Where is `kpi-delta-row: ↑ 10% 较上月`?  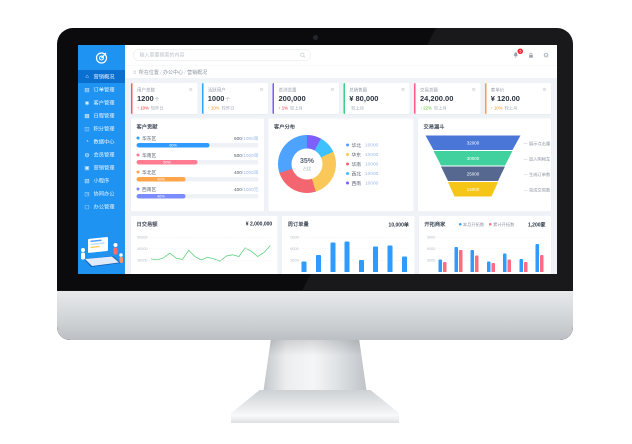 kpi-delta-row: ↑ 10% 较上月 is located at coordinates (519, 108).